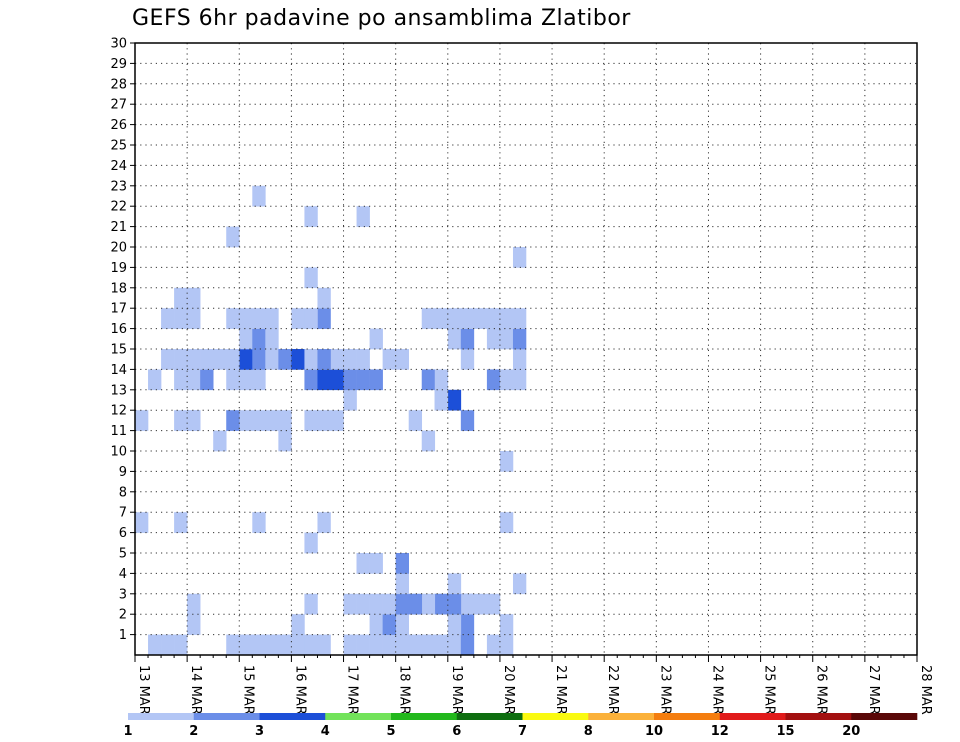 Image resolution: width=960 pixels, height=742 pixels. Describe the element at coordinates (195, 690) in the screenshot. I see `x-tick-label: 14 MAR` at that location.